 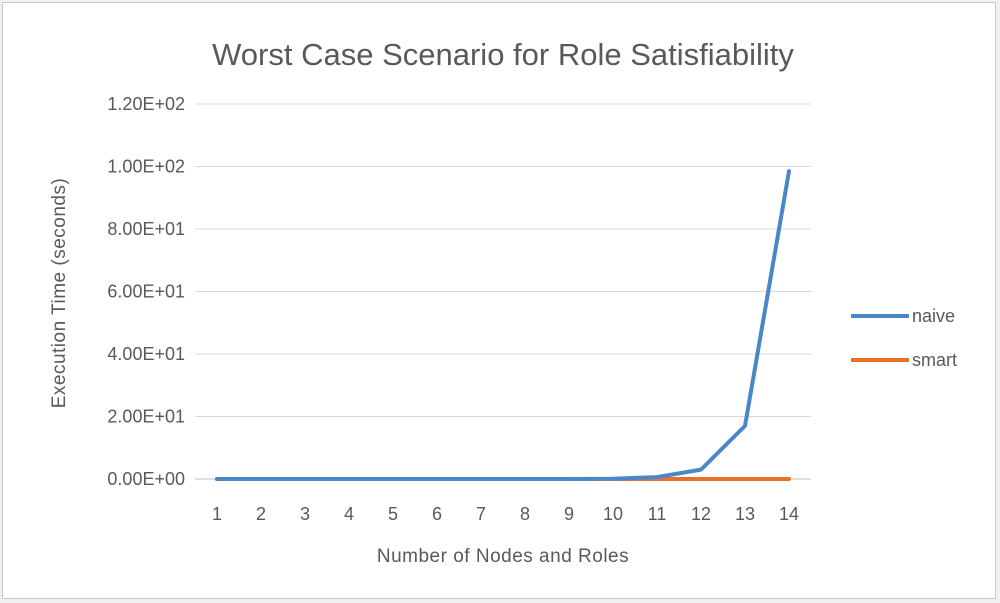 What do you see at coordinates (789, 514) in the screenshot?
I see `x-tick-label: 14` at bounding box center [789, 514].